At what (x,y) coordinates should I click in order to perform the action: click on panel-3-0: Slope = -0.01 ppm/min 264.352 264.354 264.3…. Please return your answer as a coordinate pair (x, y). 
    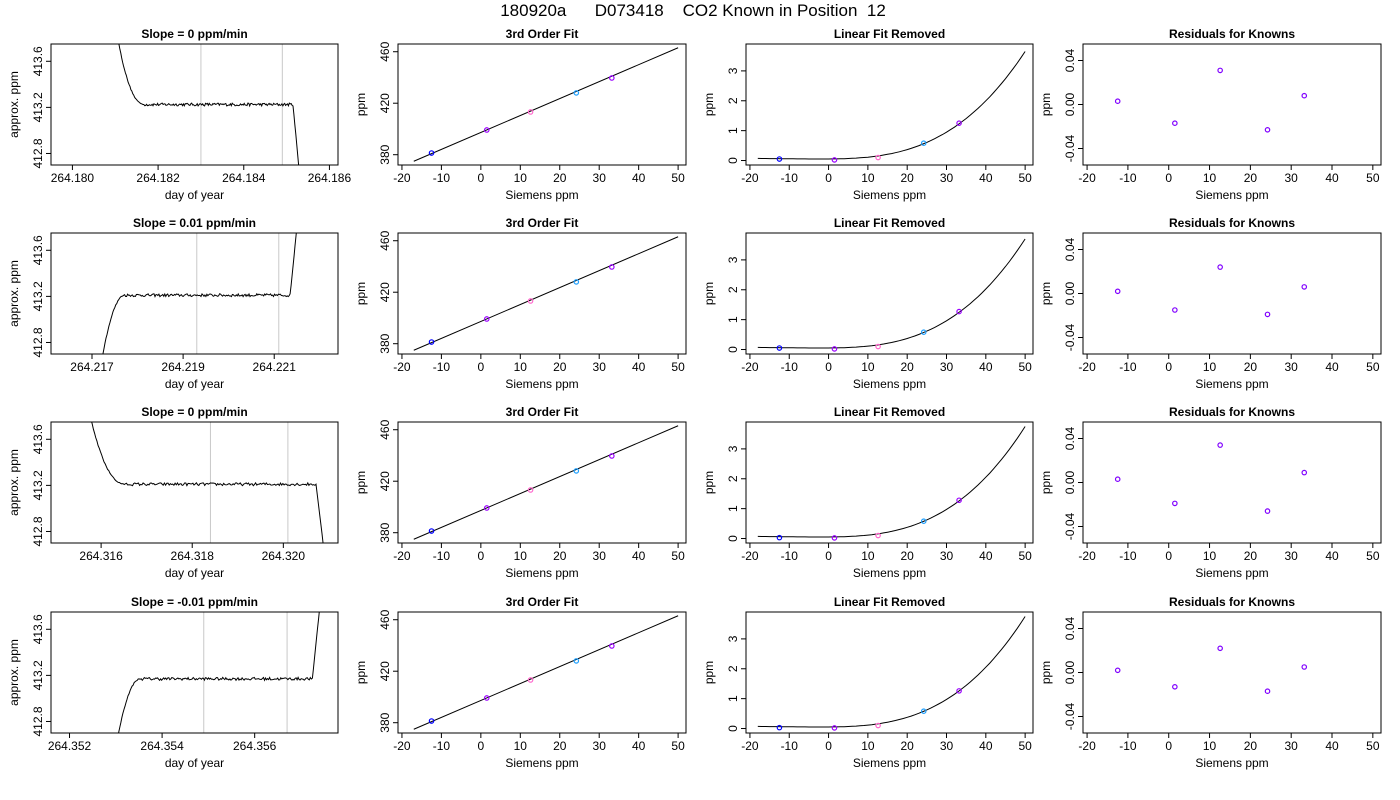
    Looking at the image, I should click on (173, 682).